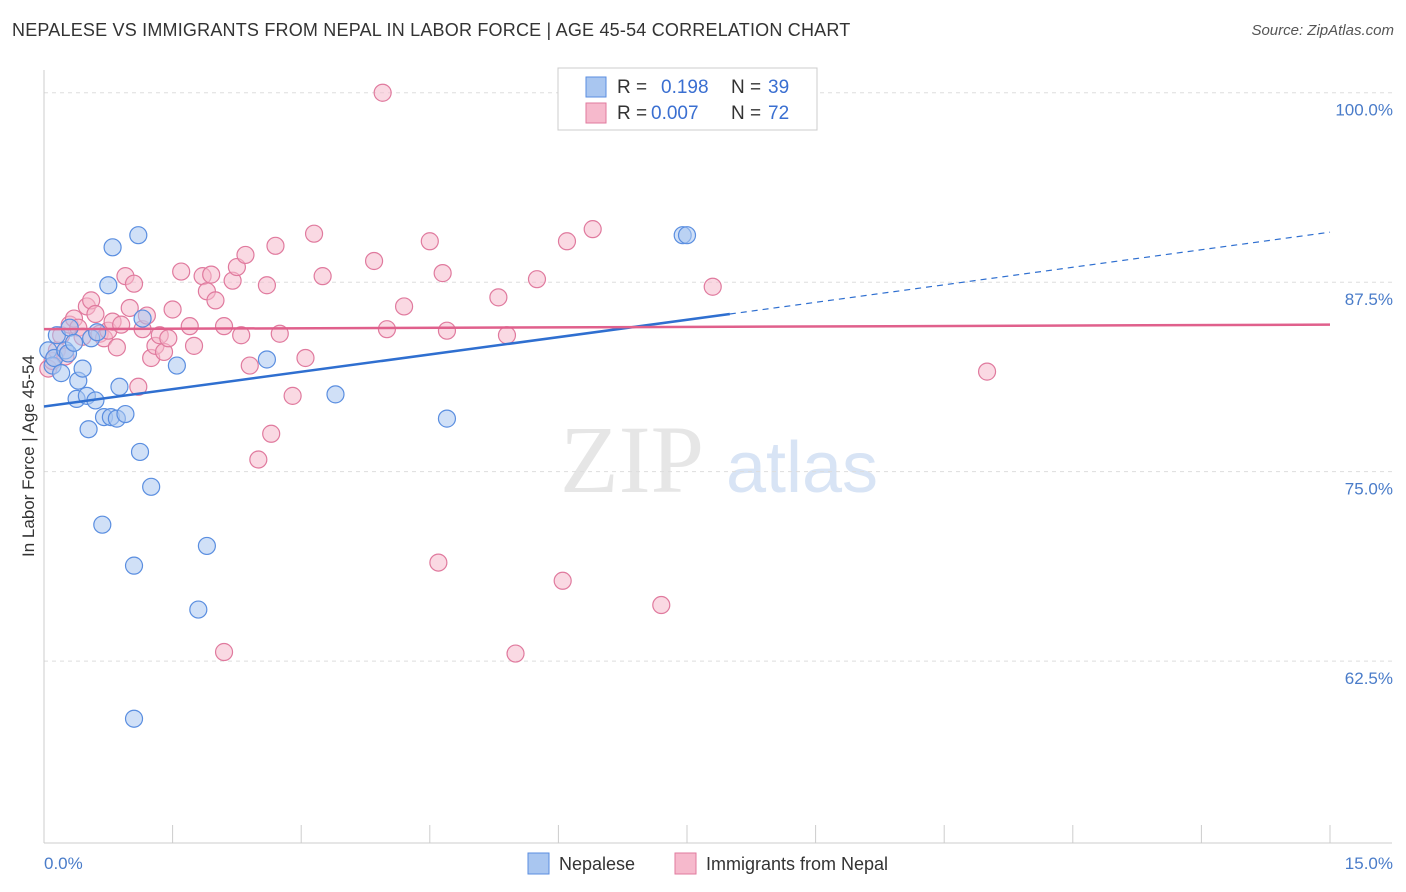 This screenshot has width=1406, height=892. What do you see at coordinates (778, 113) in the screenshot?
I see `legend-n-value-2: 72` at bounding box center [778, 113].